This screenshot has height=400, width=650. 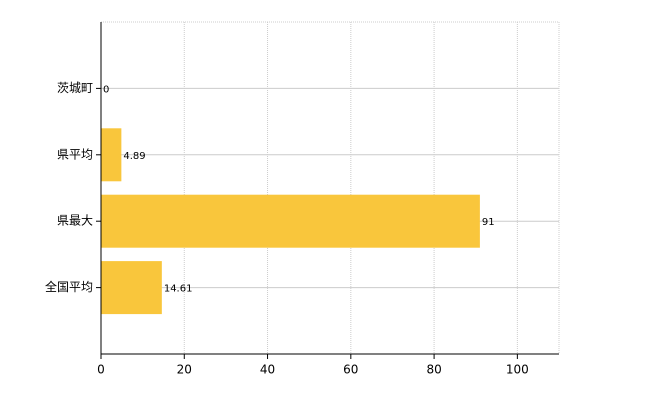 I want to click on x-tick-label: 20, so click(x=184, y=370).